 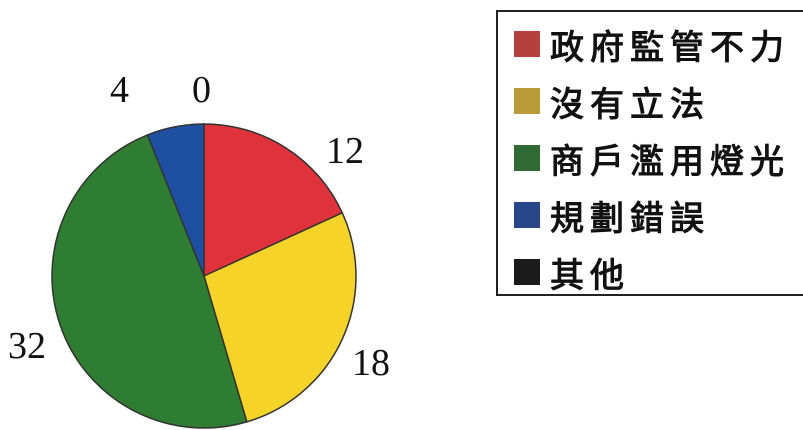 What do you see at coordinates (630, 218) in the screenshot?
I see `legend-label-4: 規劃錯誤` at bounding box center [630, 218].